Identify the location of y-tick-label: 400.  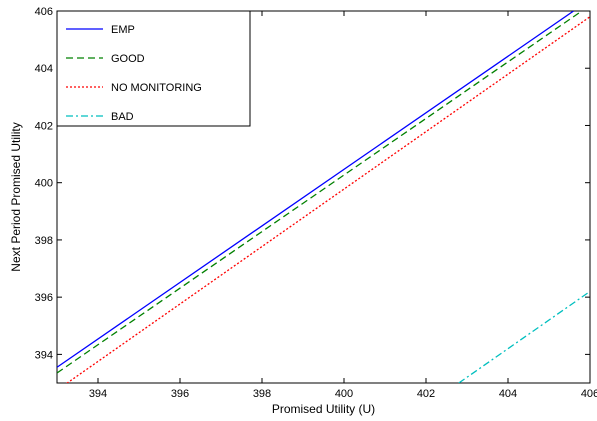
(44, 184).